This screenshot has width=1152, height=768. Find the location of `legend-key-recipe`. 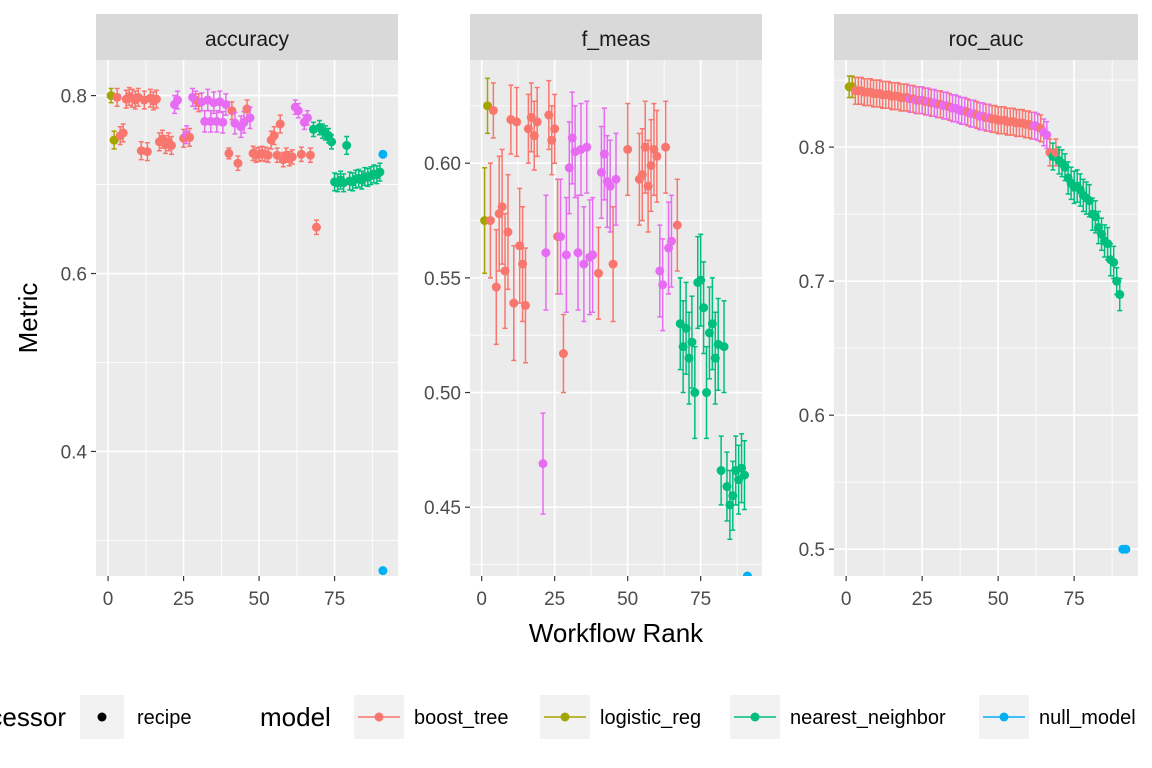

legend-key-recipe is located at coordinates (102, 717).